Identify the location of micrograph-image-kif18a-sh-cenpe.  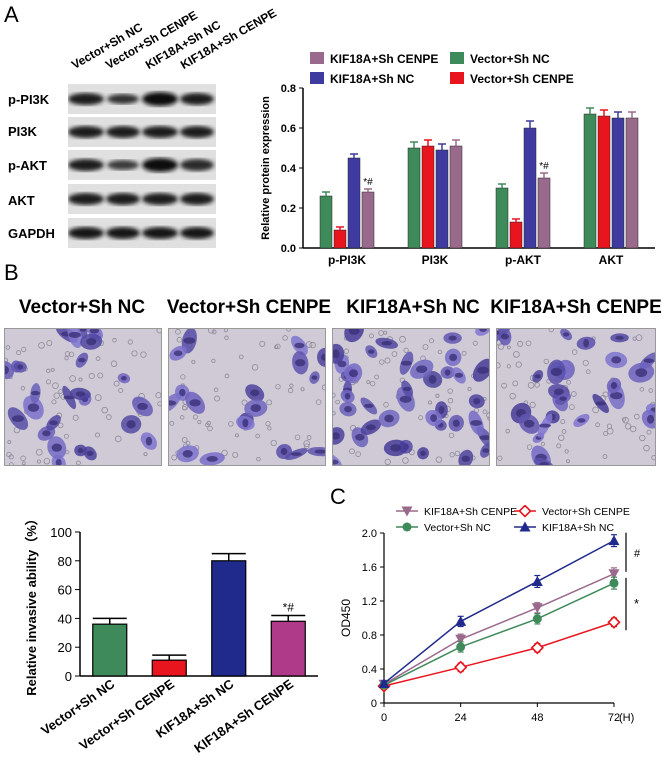
(576, 397).